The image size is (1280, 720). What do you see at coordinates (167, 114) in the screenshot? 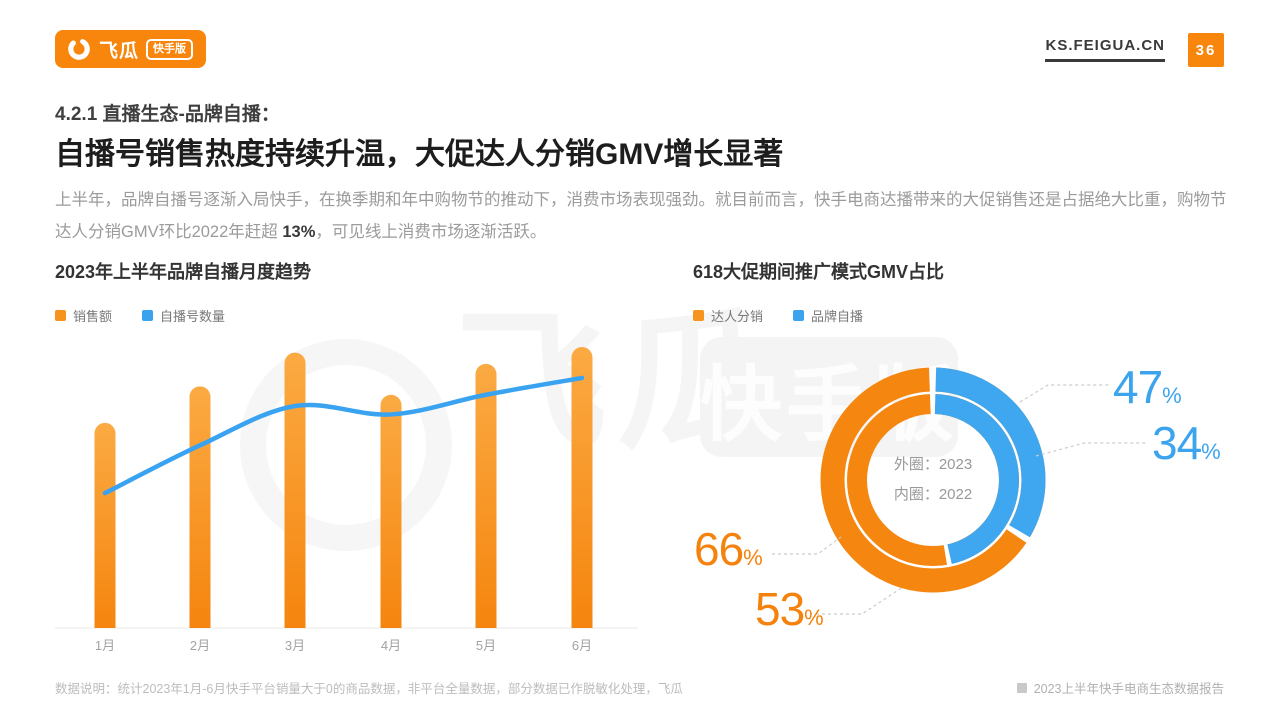
I see `section-kicker: 4.2.1 直播生态-品牌自播：` at bounding box center [167, 114].